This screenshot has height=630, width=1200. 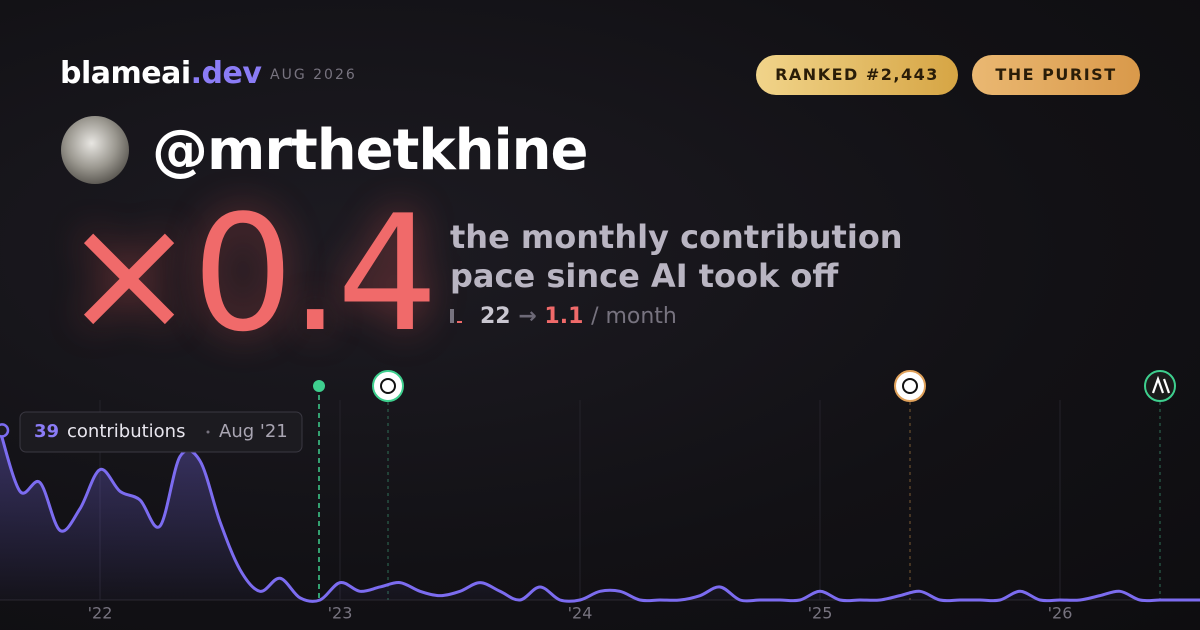 What do you see at coordinates (319, 386) in the screenshot?
I see `event-dot` at bounding box center [319, 386].